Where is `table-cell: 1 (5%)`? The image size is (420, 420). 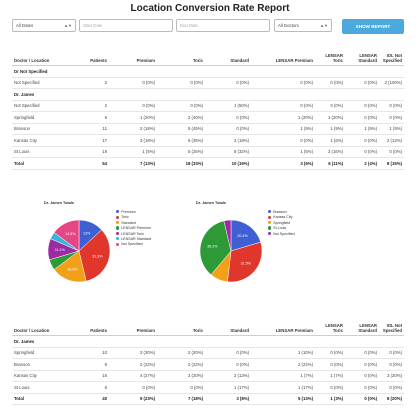 table-cell: 1 (5%) is located at coordinates (283, 152).